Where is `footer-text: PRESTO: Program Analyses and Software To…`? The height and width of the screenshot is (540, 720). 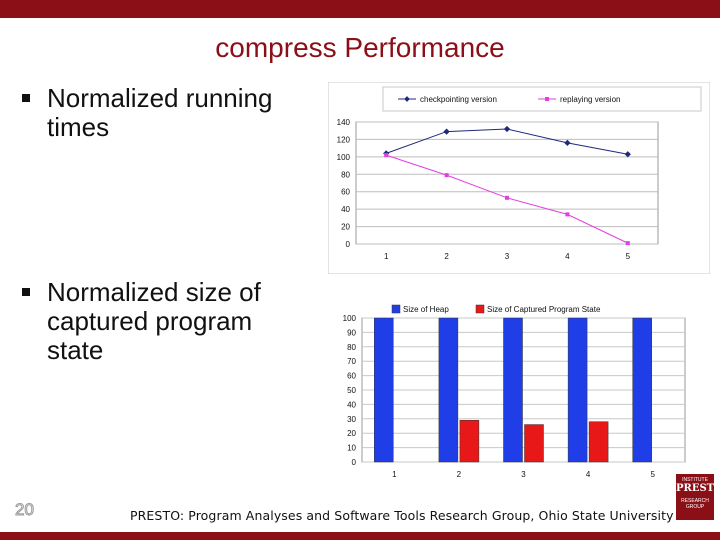
footer-text: PRESTO: Program Analyses and Software To… is located at coordinates (402, 515).